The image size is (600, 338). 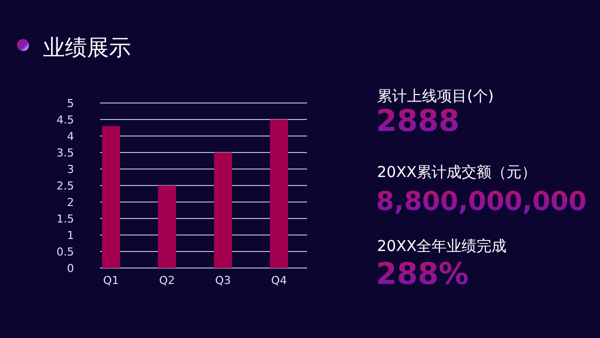 I want to click on x-tick-label: Q1, so click(x=111, y=280).